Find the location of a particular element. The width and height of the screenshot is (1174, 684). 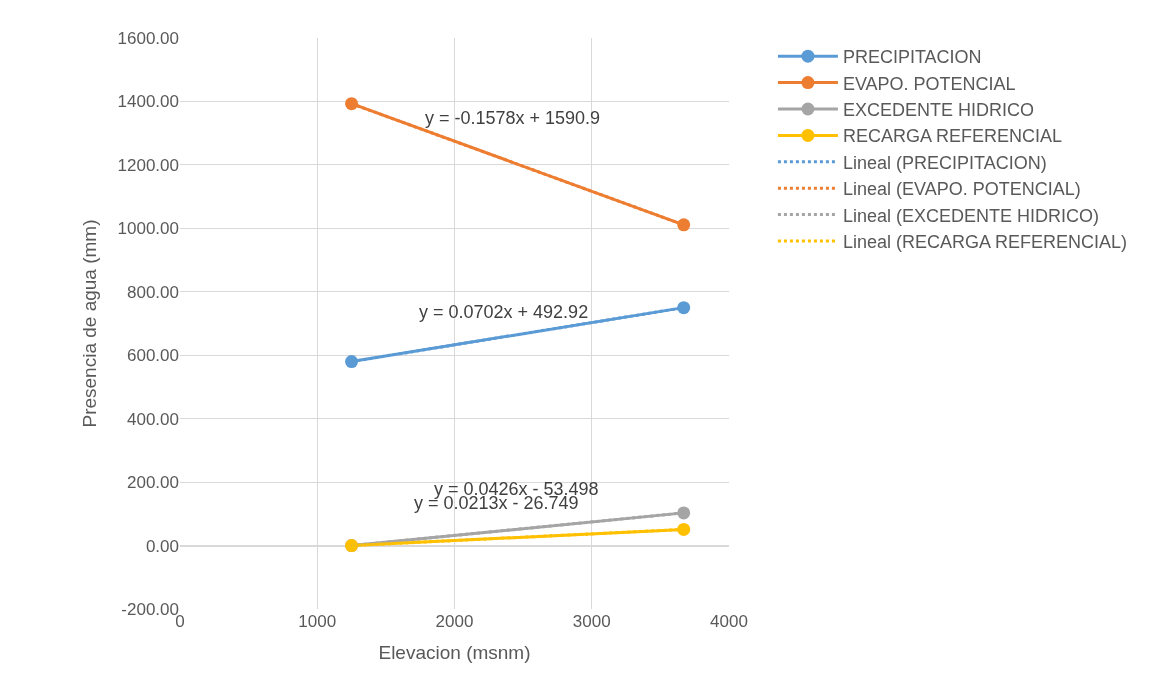

legend-label: EXCEDENTE HIDRICO is located at coordinates (938, 110).